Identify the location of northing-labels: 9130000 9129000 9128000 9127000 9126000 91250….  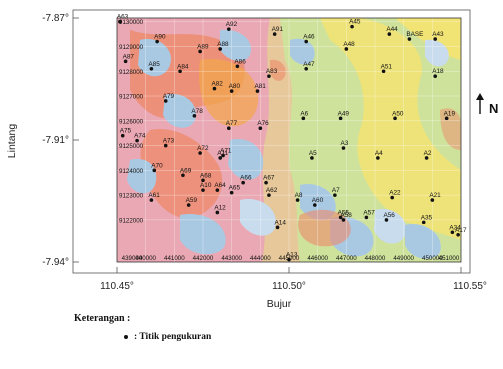
(131, 121).